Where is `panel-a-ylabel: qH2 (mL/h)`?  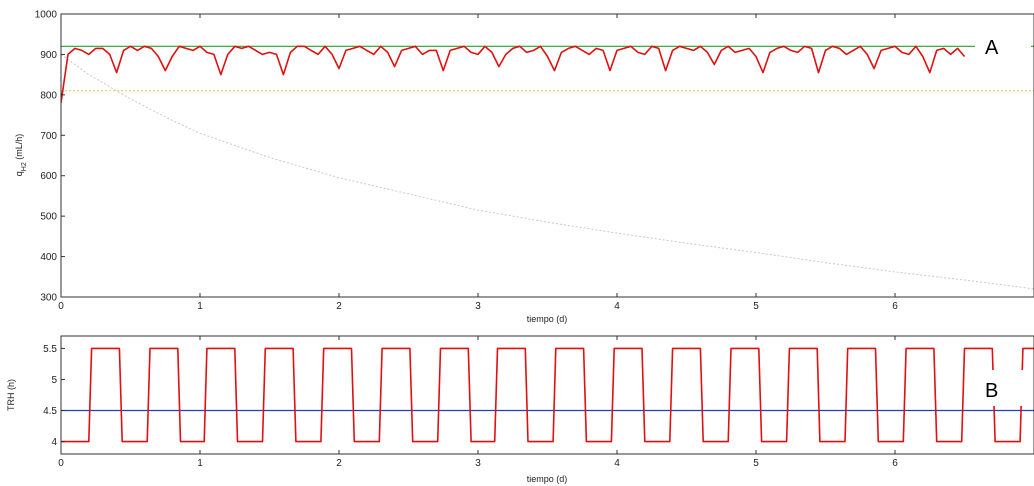 panel-a-ylabel: qH2 (mL/h) is located at coordinates (21, 155).